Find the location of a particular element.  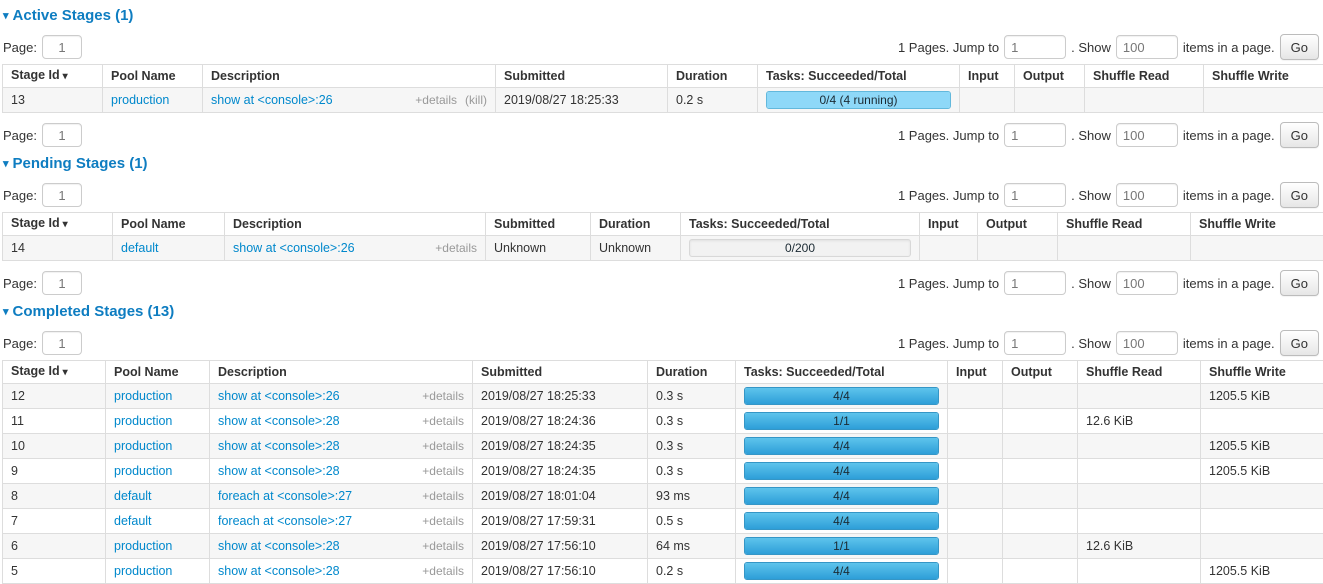

input-cell is located at coordinates (975, 446).